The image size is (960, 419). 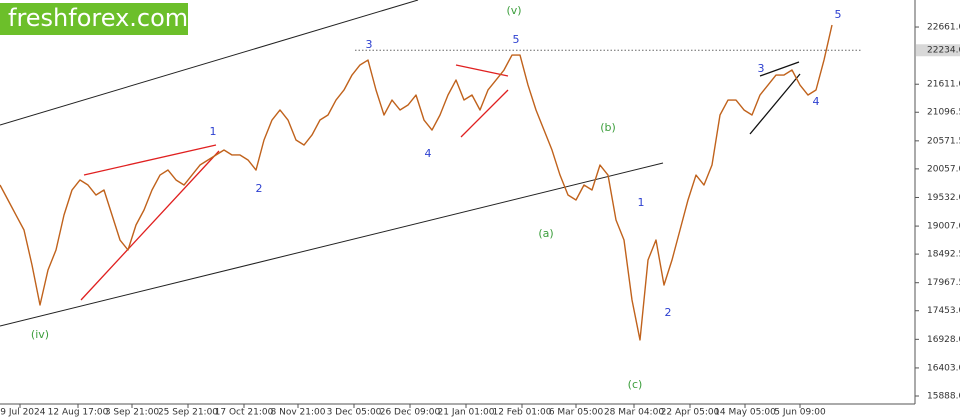 I want to click on price-tag, so click(x=938, y=50).